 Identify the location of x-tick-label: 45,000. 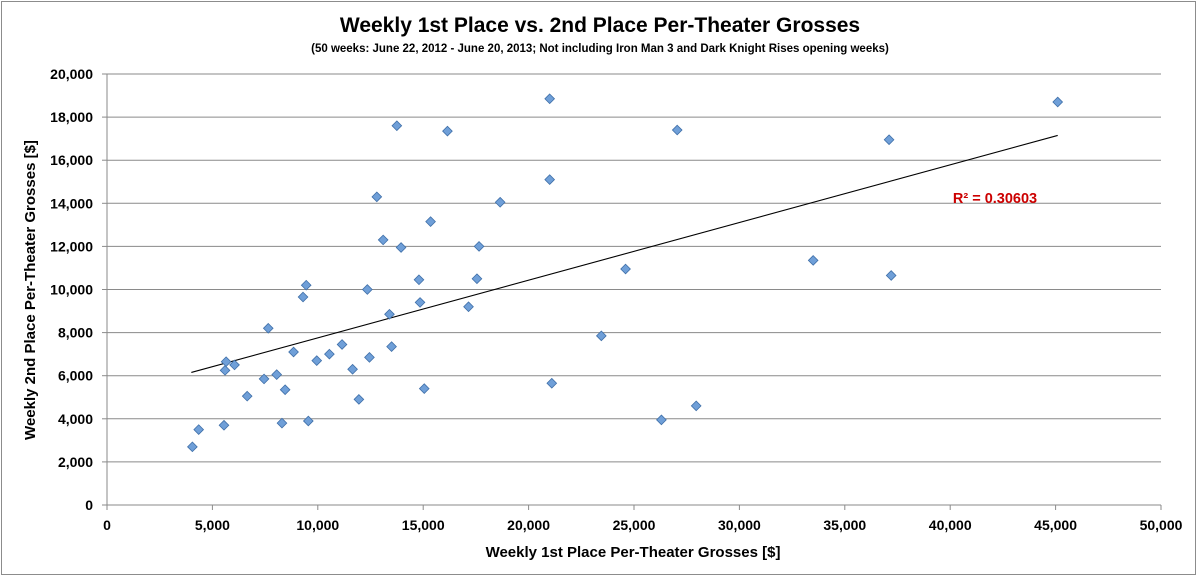
(1055, 525).